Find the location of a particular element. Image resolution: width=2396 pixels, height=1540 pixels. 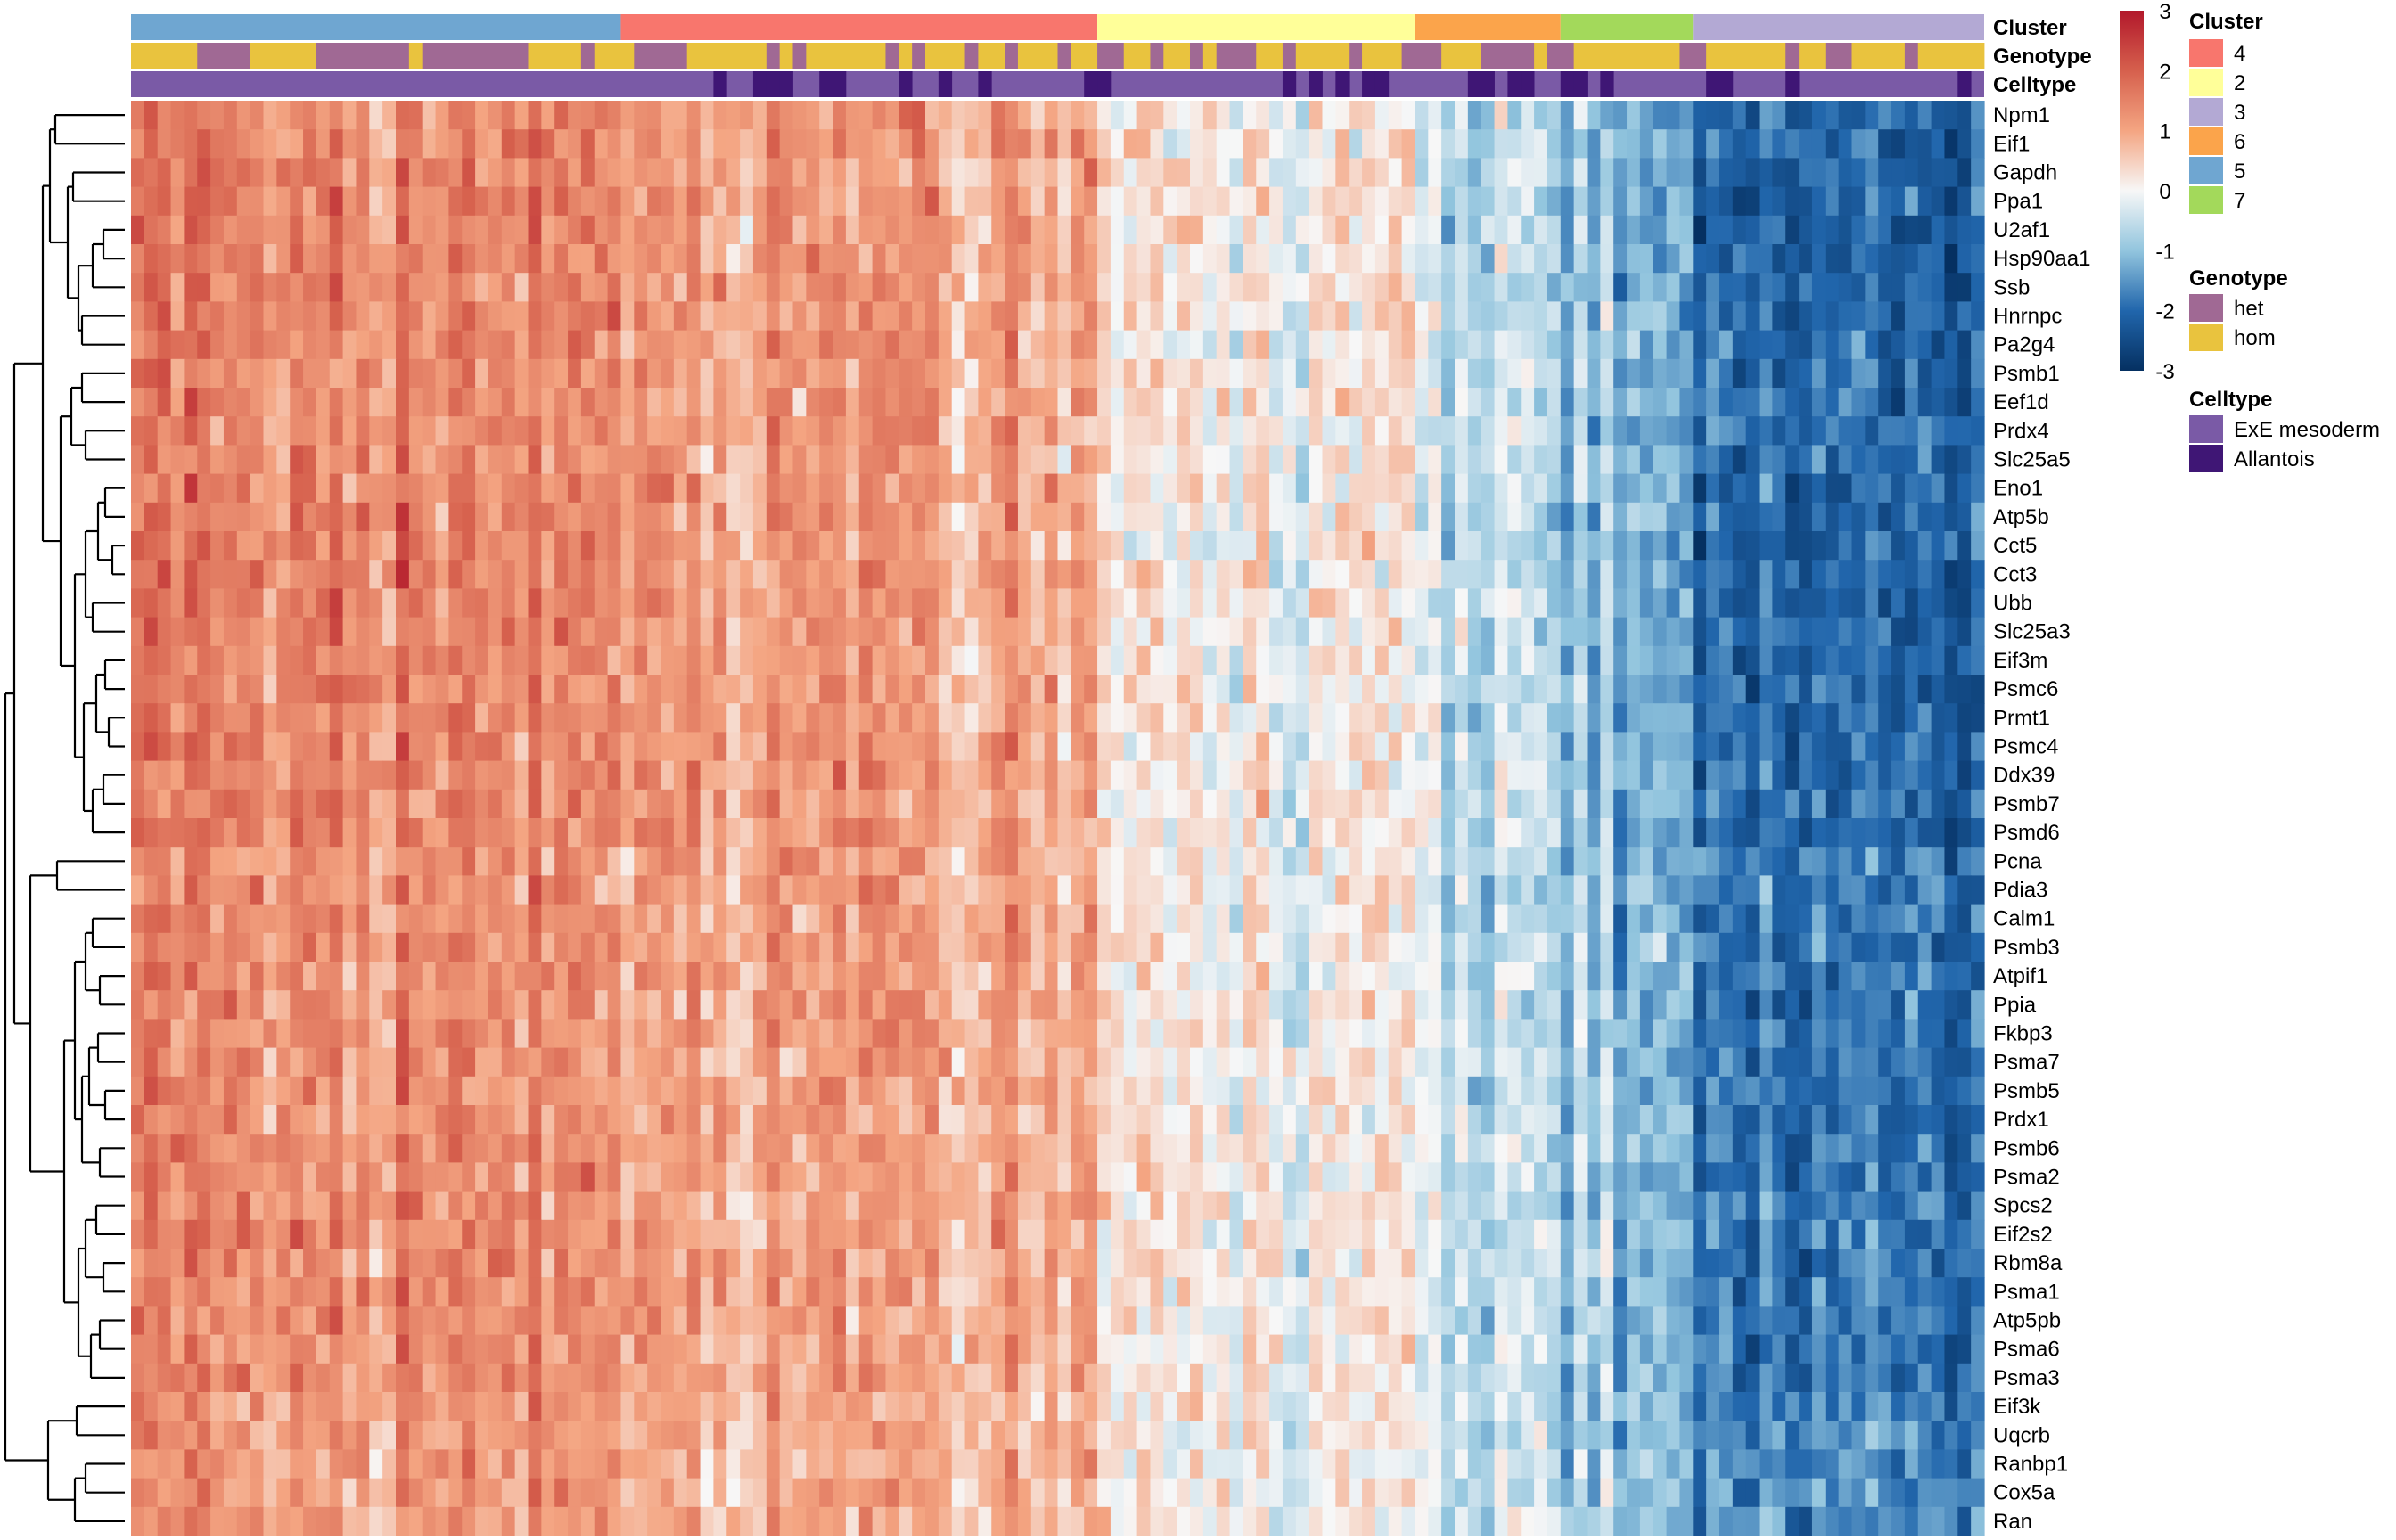

celltype-annotation-background is located at coordinates (1057, 84).